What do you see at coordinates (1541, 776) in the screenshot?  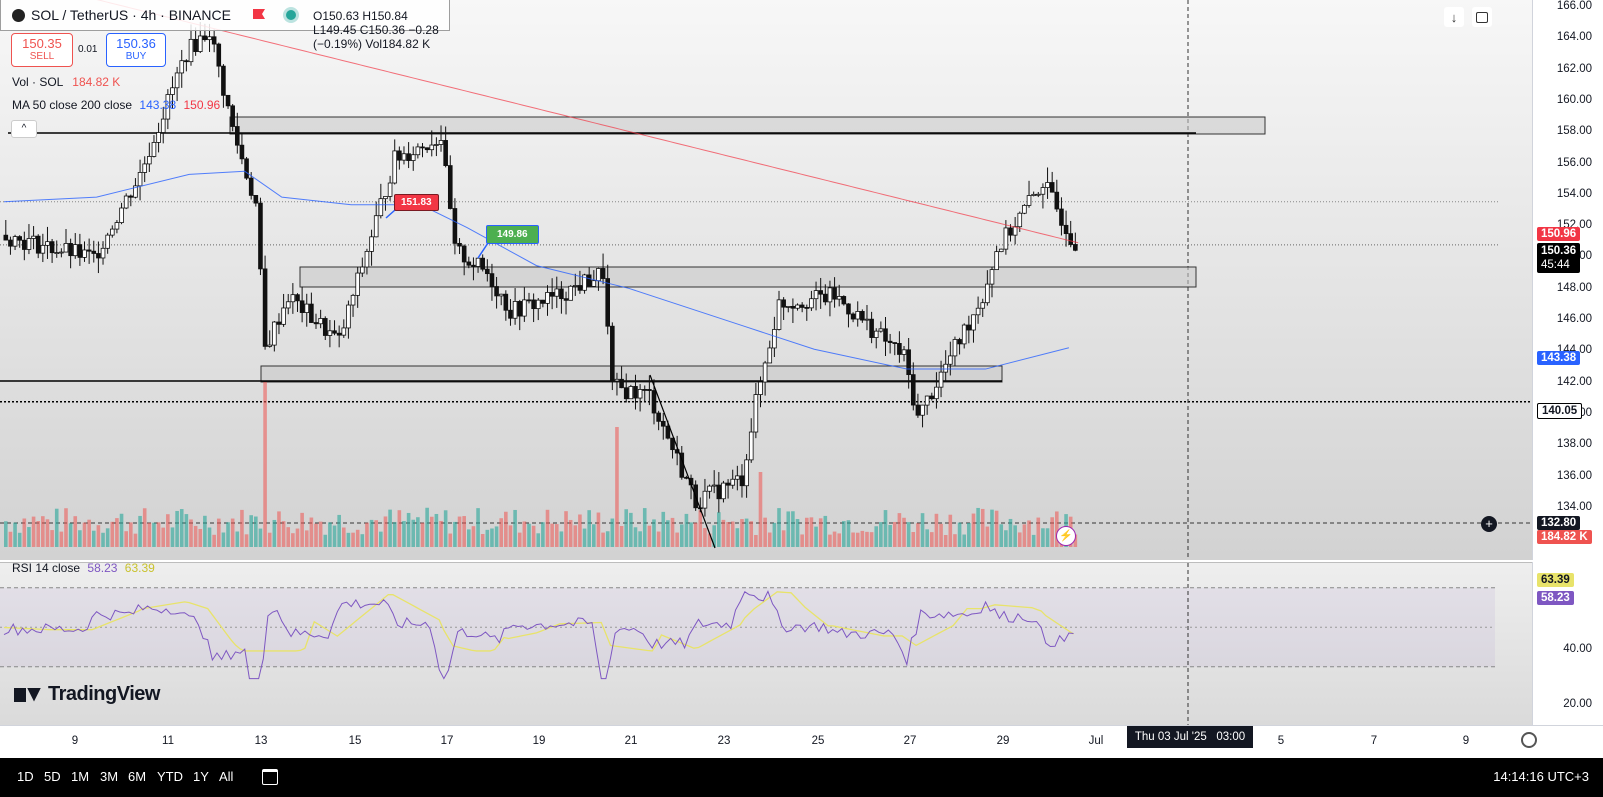 I see `clock: 14:14:16 UTC+3` at bounding box center [1541, 776].